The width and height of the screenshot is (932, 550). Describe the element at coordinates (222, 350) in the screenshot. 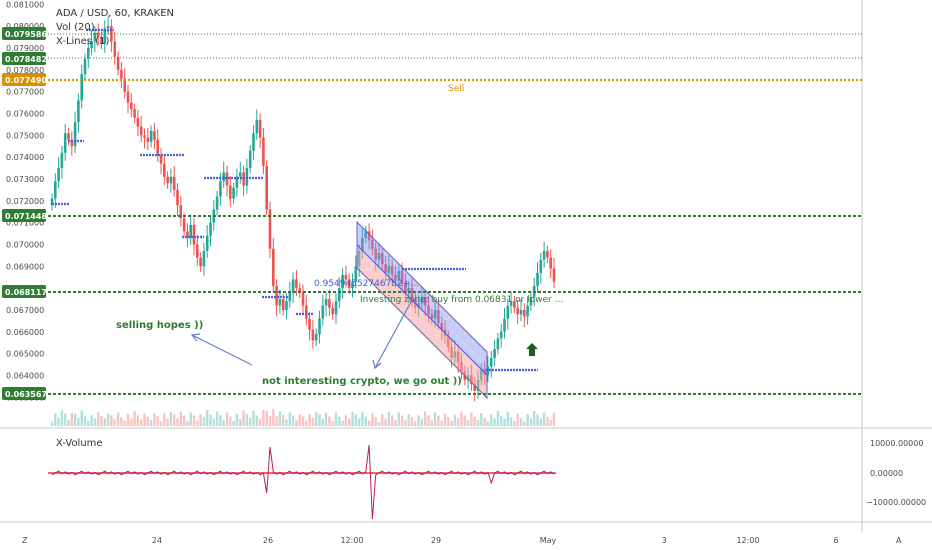

I see `arrow-selling-hopes` at that location.